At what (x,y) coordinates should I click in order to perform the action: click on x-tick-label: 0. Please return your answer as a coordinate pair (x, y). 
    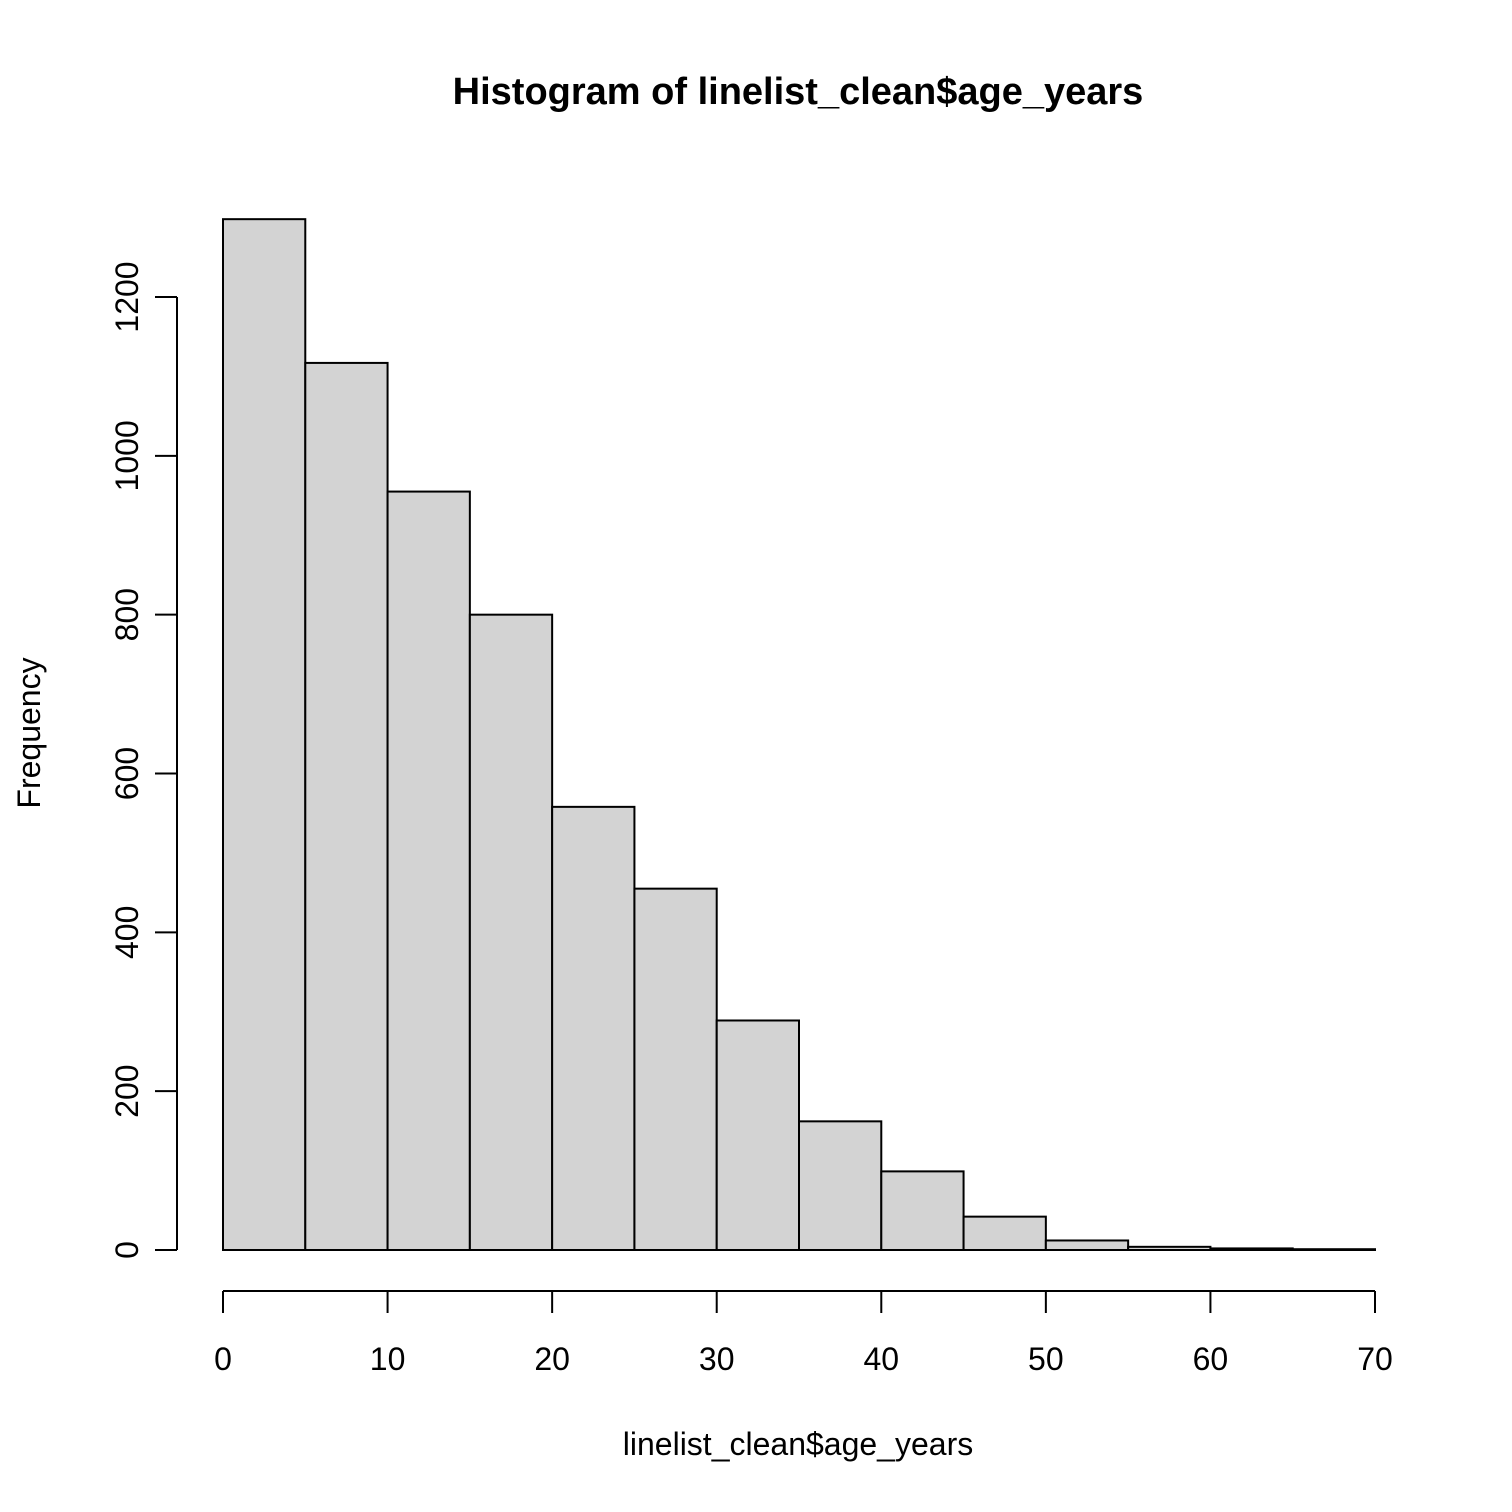
    Looking at the image, I should click on (223, 1359).